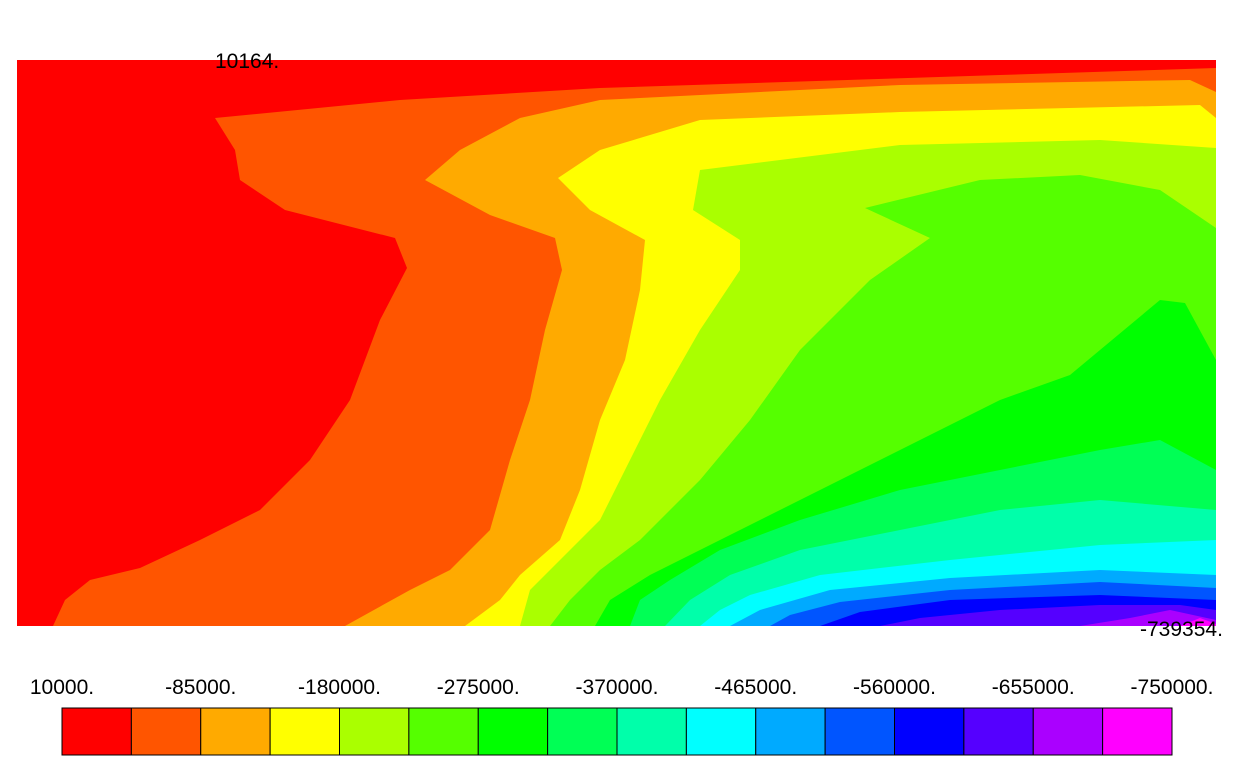 This screenshot has width=1233, height=765. I want to click on max-annotation: 10164., so click(247, 61).